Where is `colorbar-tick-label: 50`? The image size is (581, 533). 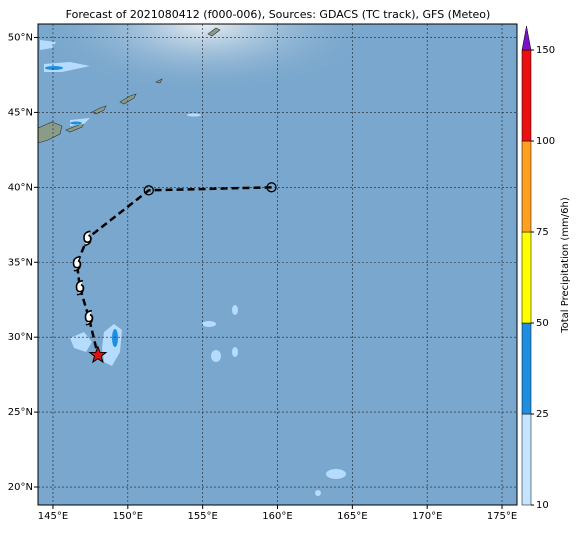 colorbar-tick-label: 50 is located at coordinates (542, 323).